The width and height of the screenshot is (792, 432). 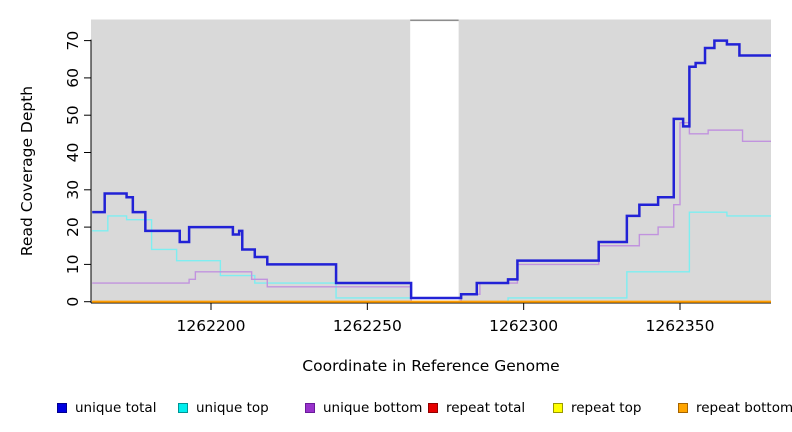 I want to click on y-tick-label: 20, so click(x=73, y=227).